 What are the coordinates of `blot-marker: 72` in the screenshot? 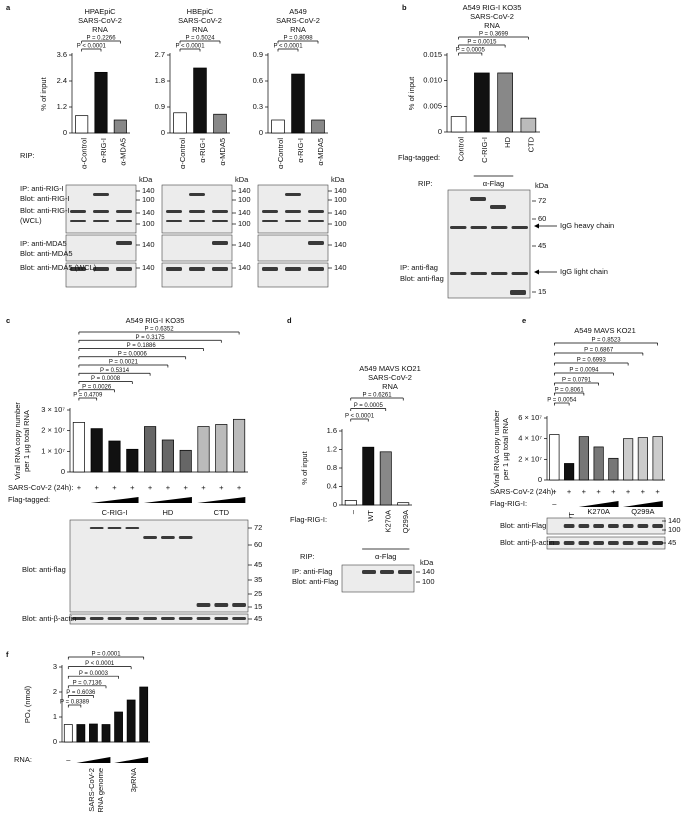 It's located at (258, 527).